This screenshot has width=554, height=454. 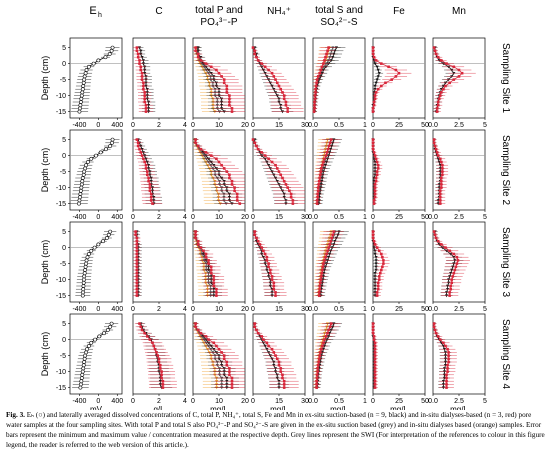 I want to click on col-title-s: total S and, so click(x=339, y=10).